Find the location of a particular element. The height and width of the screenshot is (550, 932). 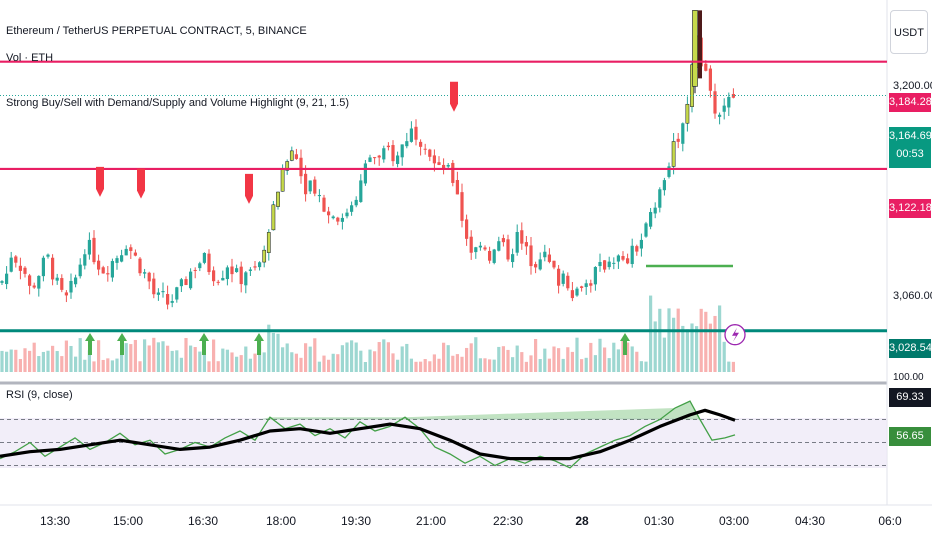

volume-legend: Vol · ETH is located at coordinates (30, 58).